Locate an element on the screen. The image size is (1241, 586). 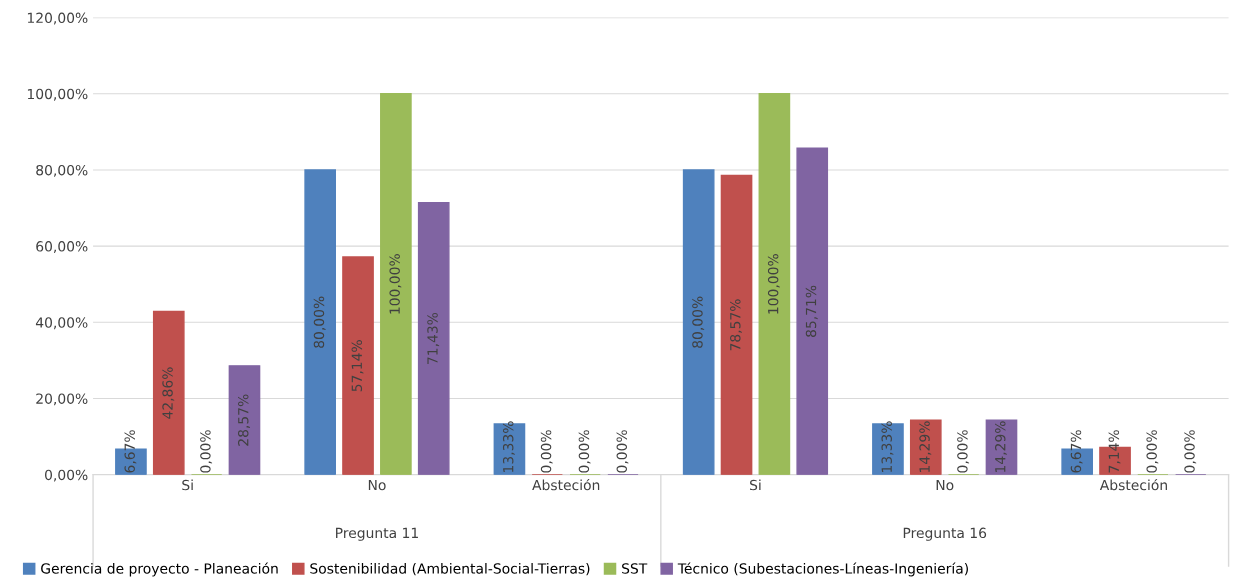
legend-label: Sostenibilidad (Ambiental-Social-Tierras) is located at coordinates (450, 569).